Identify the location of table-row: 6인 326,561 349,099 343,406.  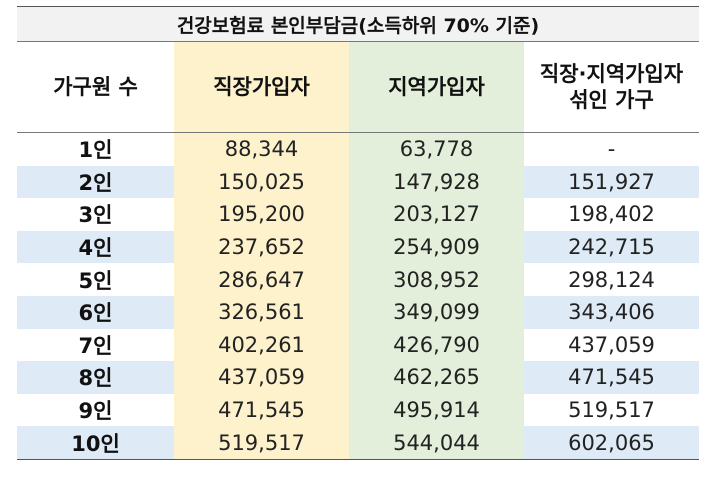
(358, 312).